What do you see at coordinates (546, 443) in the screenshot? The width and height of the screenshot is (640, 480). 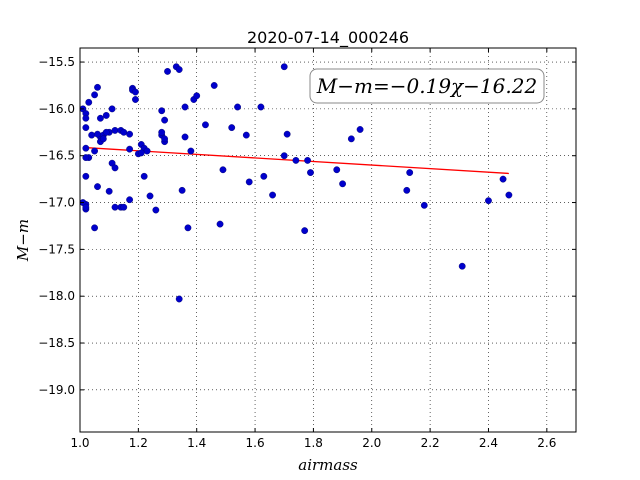 I see `x-tick-label: 2.6` at bounding box center [546, 443].